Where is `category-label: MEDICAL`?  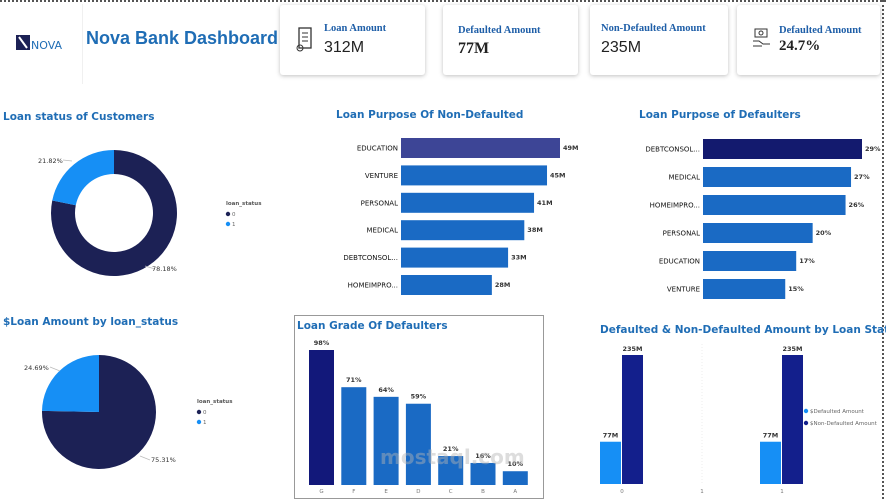
category-label: MEDICAL is located at coordinates (685, 178).